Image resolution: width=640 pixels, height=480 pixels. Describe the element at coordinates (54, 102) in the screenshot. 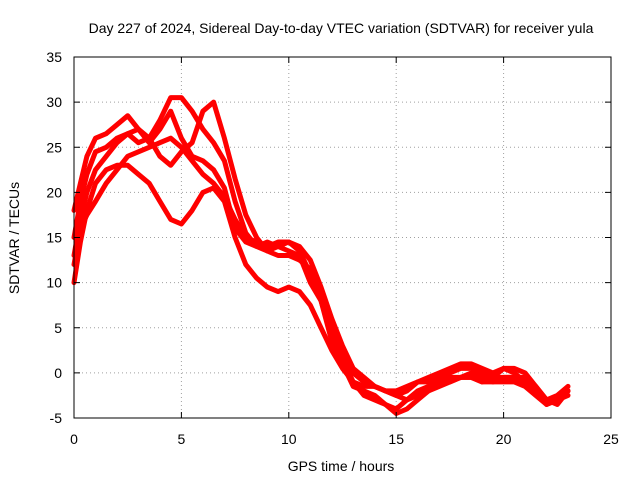

I see `y-tick-label: 30` at that location.